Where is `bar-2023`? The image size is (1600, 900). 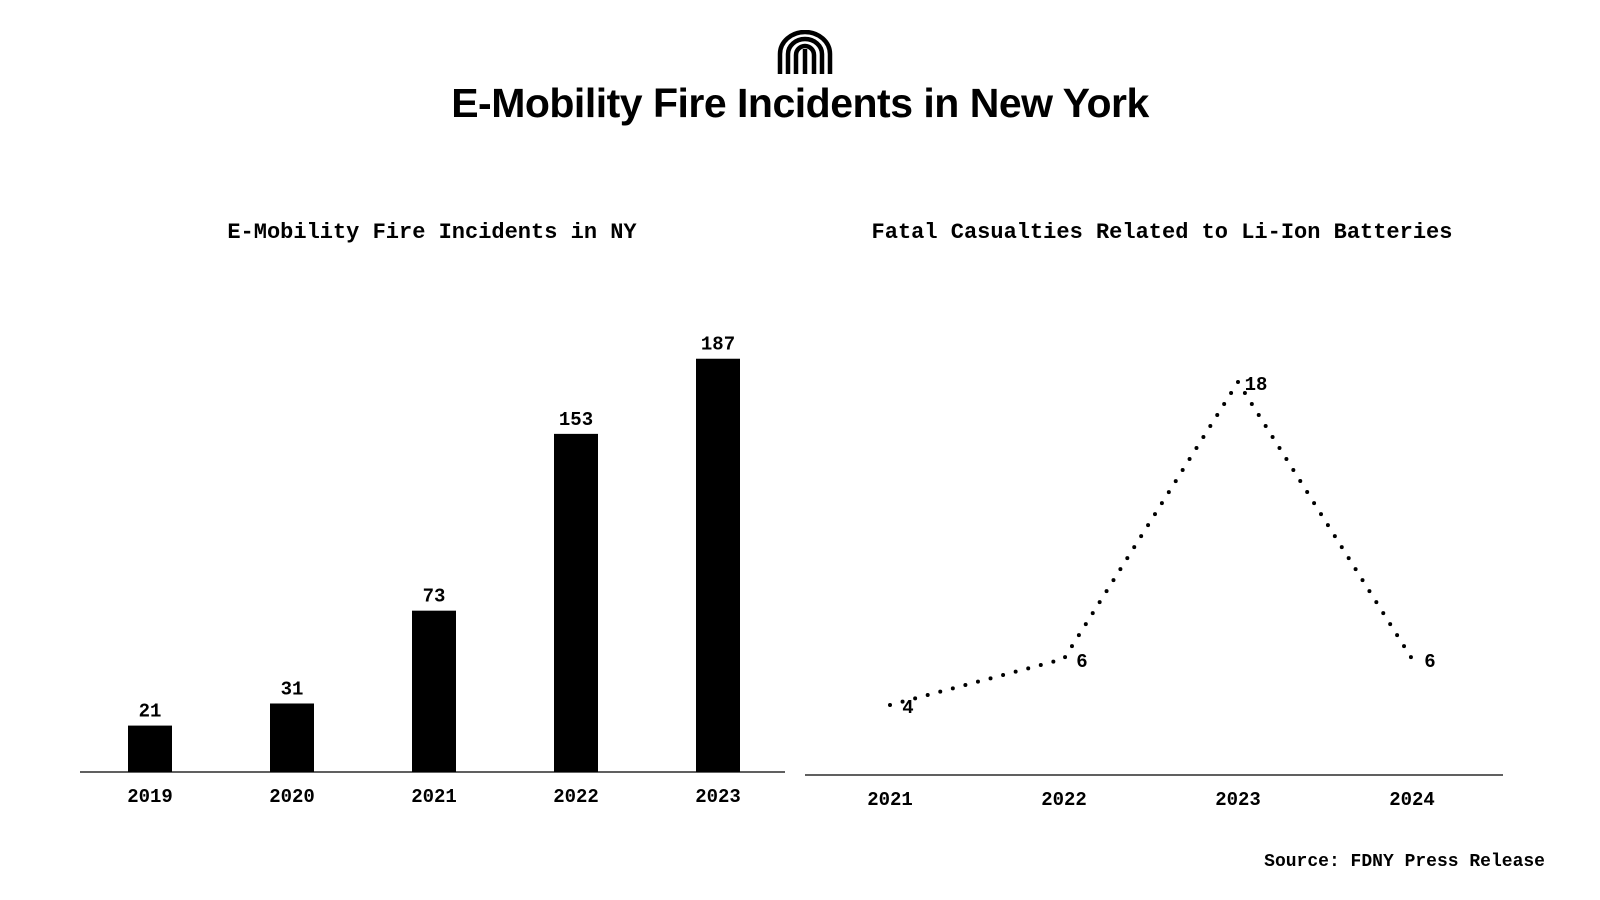
bar-2023 is located at coordinates (718, 565).